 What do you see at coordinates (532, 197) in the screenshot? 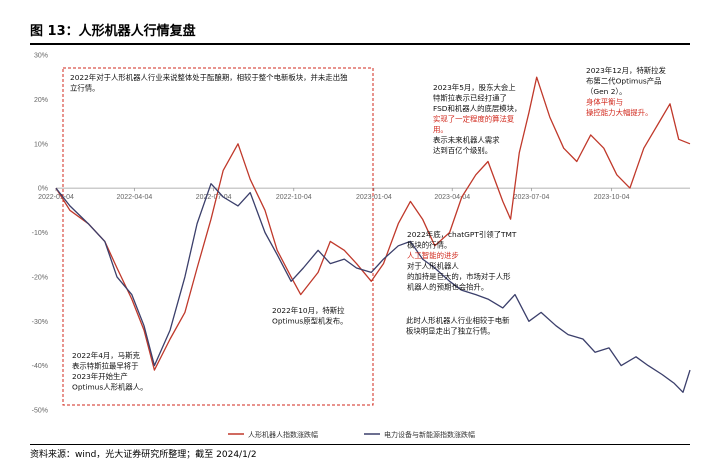
I see `x-tick-label: 2023-07-04` at bounding box center [532, 197].